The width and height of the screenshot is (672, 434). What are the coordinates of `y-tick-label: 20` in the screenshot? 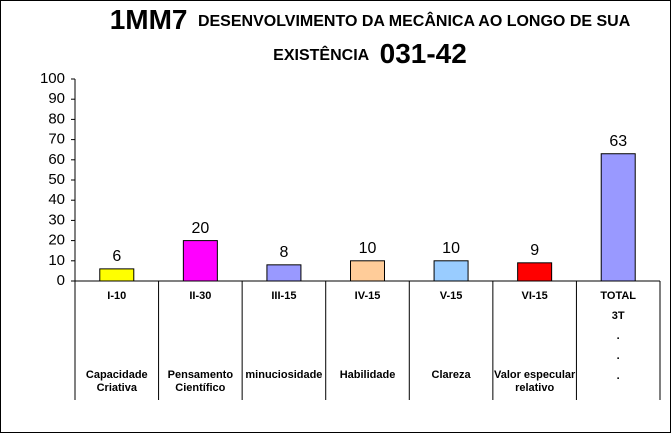 It's located at (56, 240).